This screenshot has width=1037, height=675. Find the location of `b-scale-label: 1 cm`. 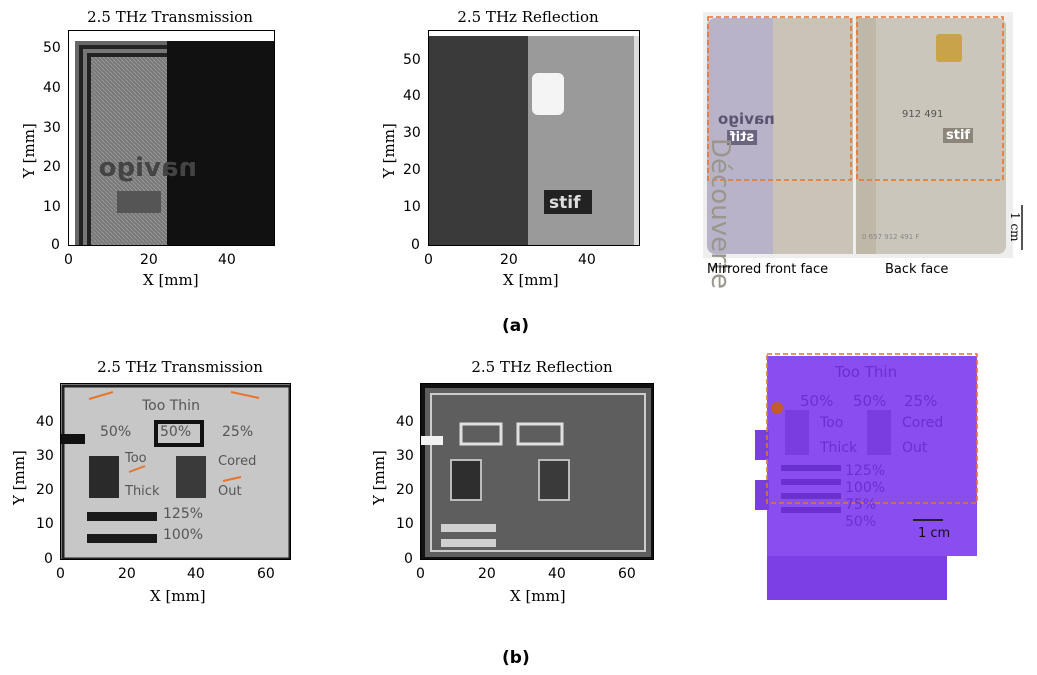

b-scale-label: 1 cm is located at coordinates (934, 533).